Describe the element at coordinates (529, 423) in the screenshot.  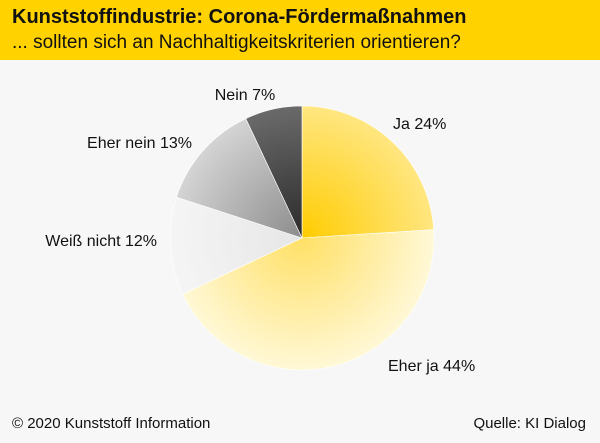
I see `source-text: Quelle: KI Dialog` at that location.